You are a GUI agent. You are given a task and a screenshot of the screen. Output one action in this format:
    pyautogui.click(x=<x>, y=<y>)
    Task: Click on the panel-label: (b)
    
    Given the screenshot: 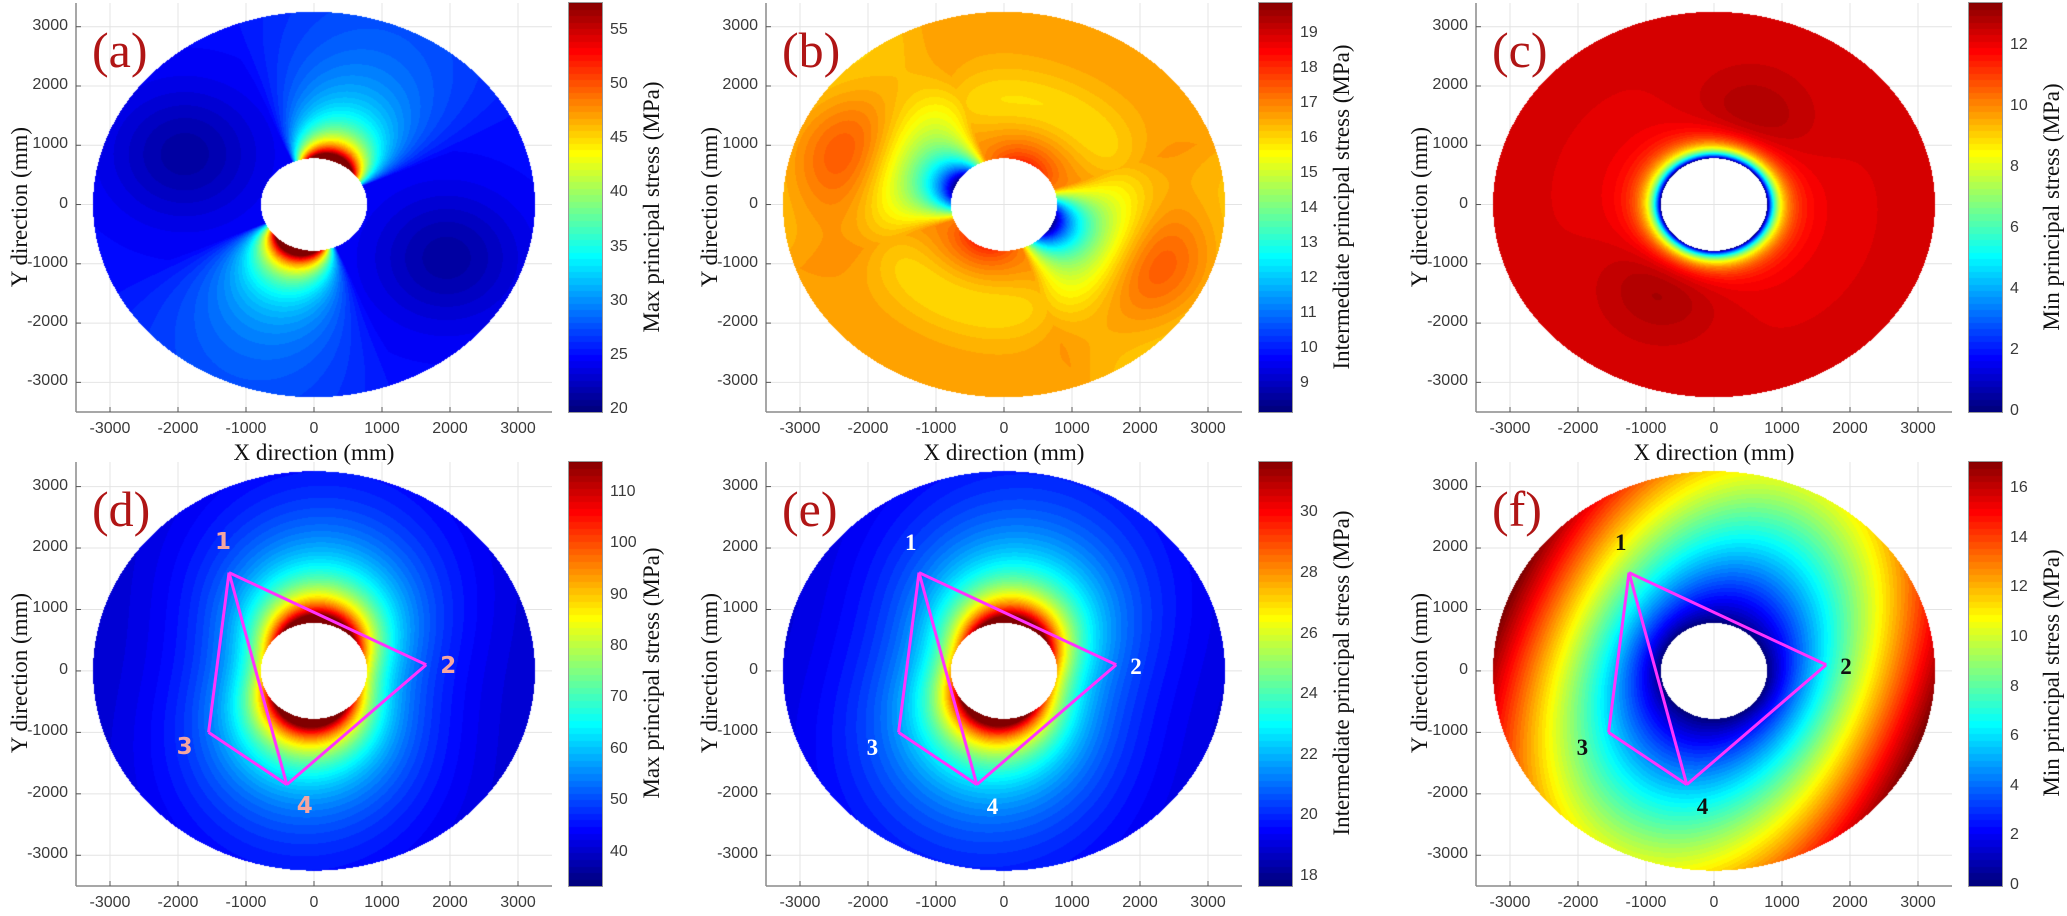 What is the action you would take?
    pyautogui.click(x=811, y=50)
    